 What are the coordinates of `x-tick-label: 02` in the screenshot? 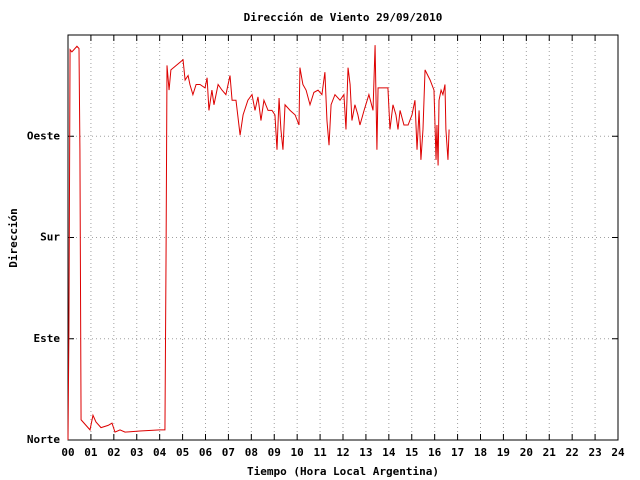 It's located at (113, 452).